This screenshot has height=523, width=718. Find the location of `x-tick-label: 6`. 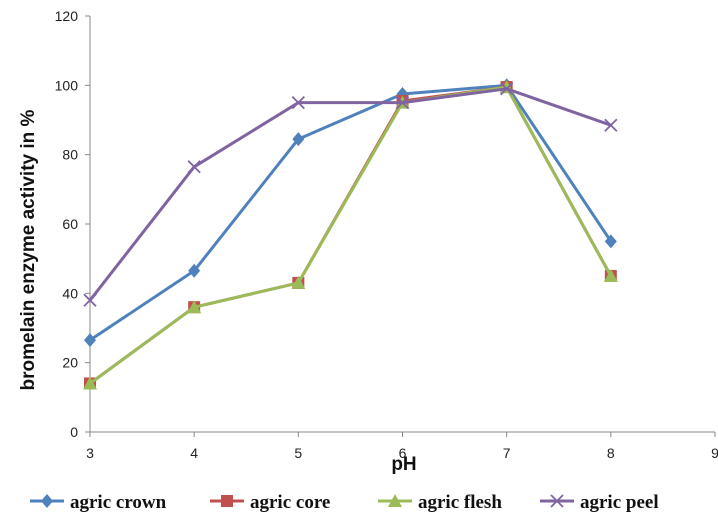

x-tick-label: 6 is located at coordinates (403, 453).